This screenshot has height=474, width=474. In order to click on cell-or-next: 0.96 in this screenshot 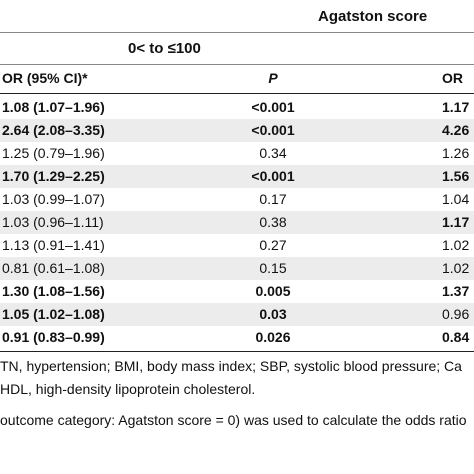, I will do `click(456, 314)`.